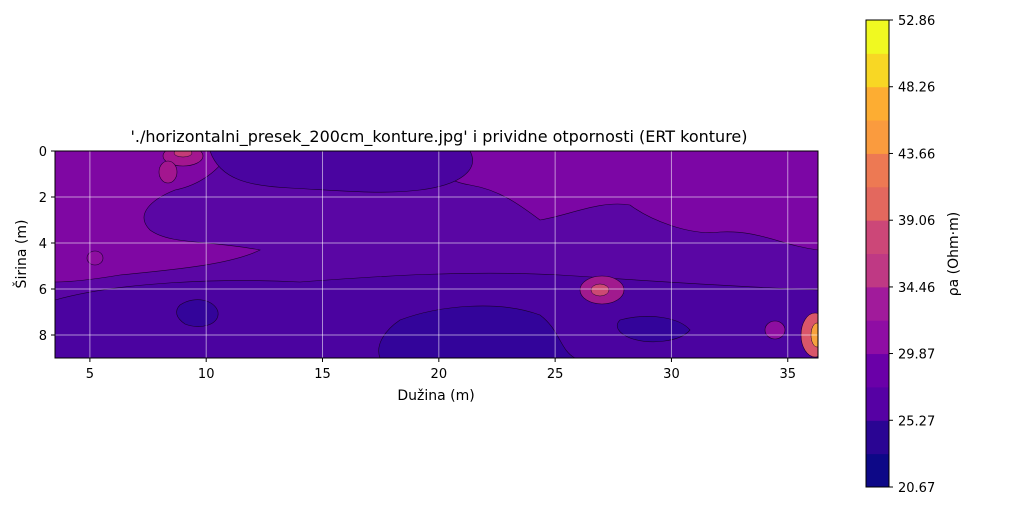 The height and width of the screenshot is (512, 1024). I want to click on hotspot-top, so click(183, 159).